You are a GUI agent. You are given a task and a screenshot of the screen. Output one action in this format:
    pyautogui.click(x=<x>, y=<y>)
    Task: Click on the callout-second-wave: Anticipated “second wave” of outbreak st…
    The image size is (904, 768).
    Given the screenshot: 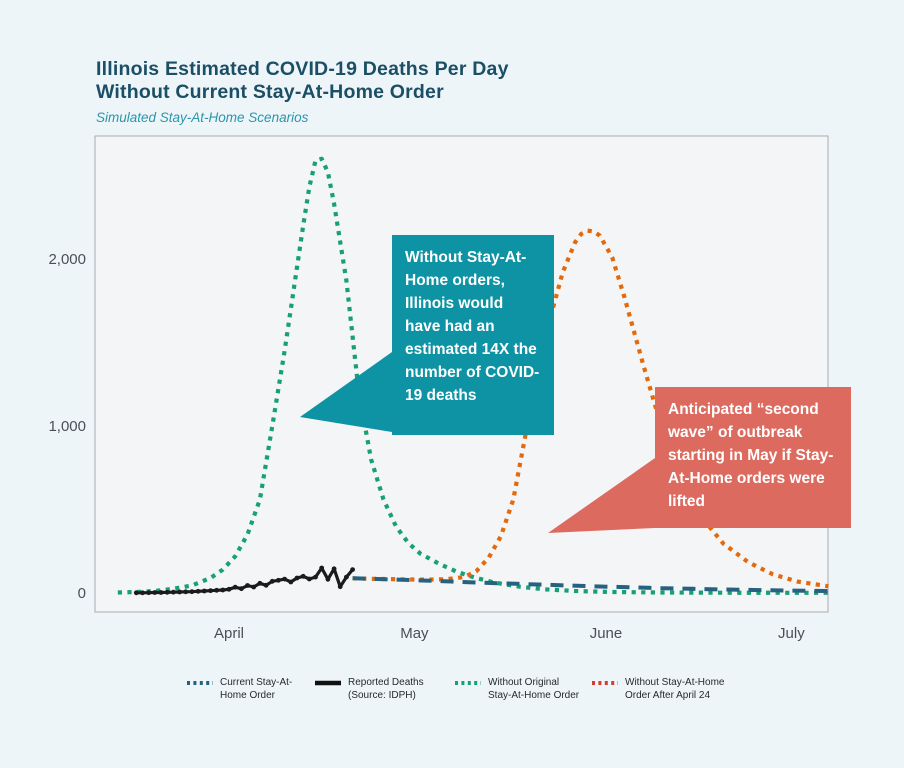 What is the action you would take?
    pyautogui.click(x=753, y=457)
    